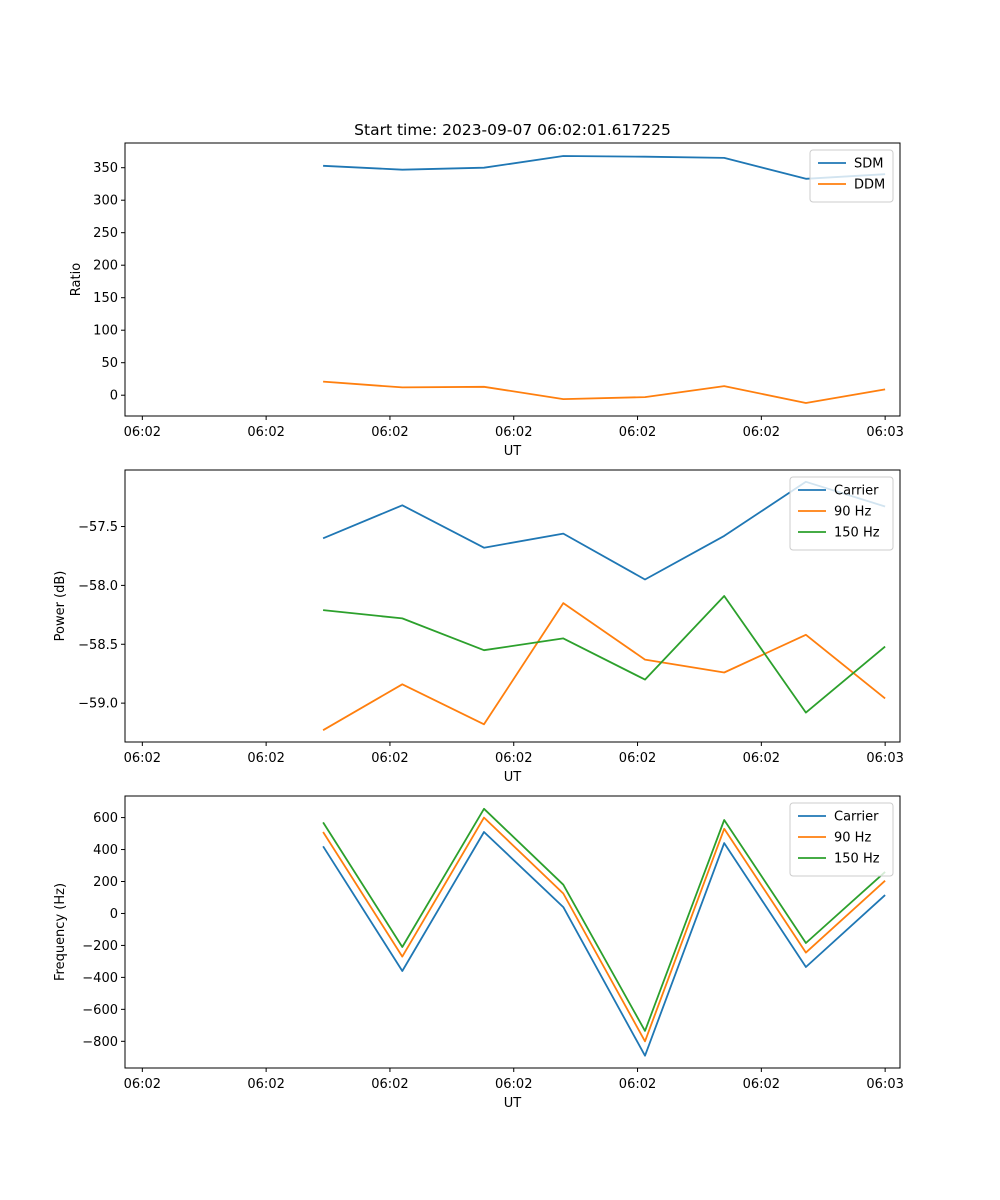  What do you see at coordinates (98, 586) in the screenshot?
I see `power-y-tick-label: −58.0` at bounding box center [98, 586].